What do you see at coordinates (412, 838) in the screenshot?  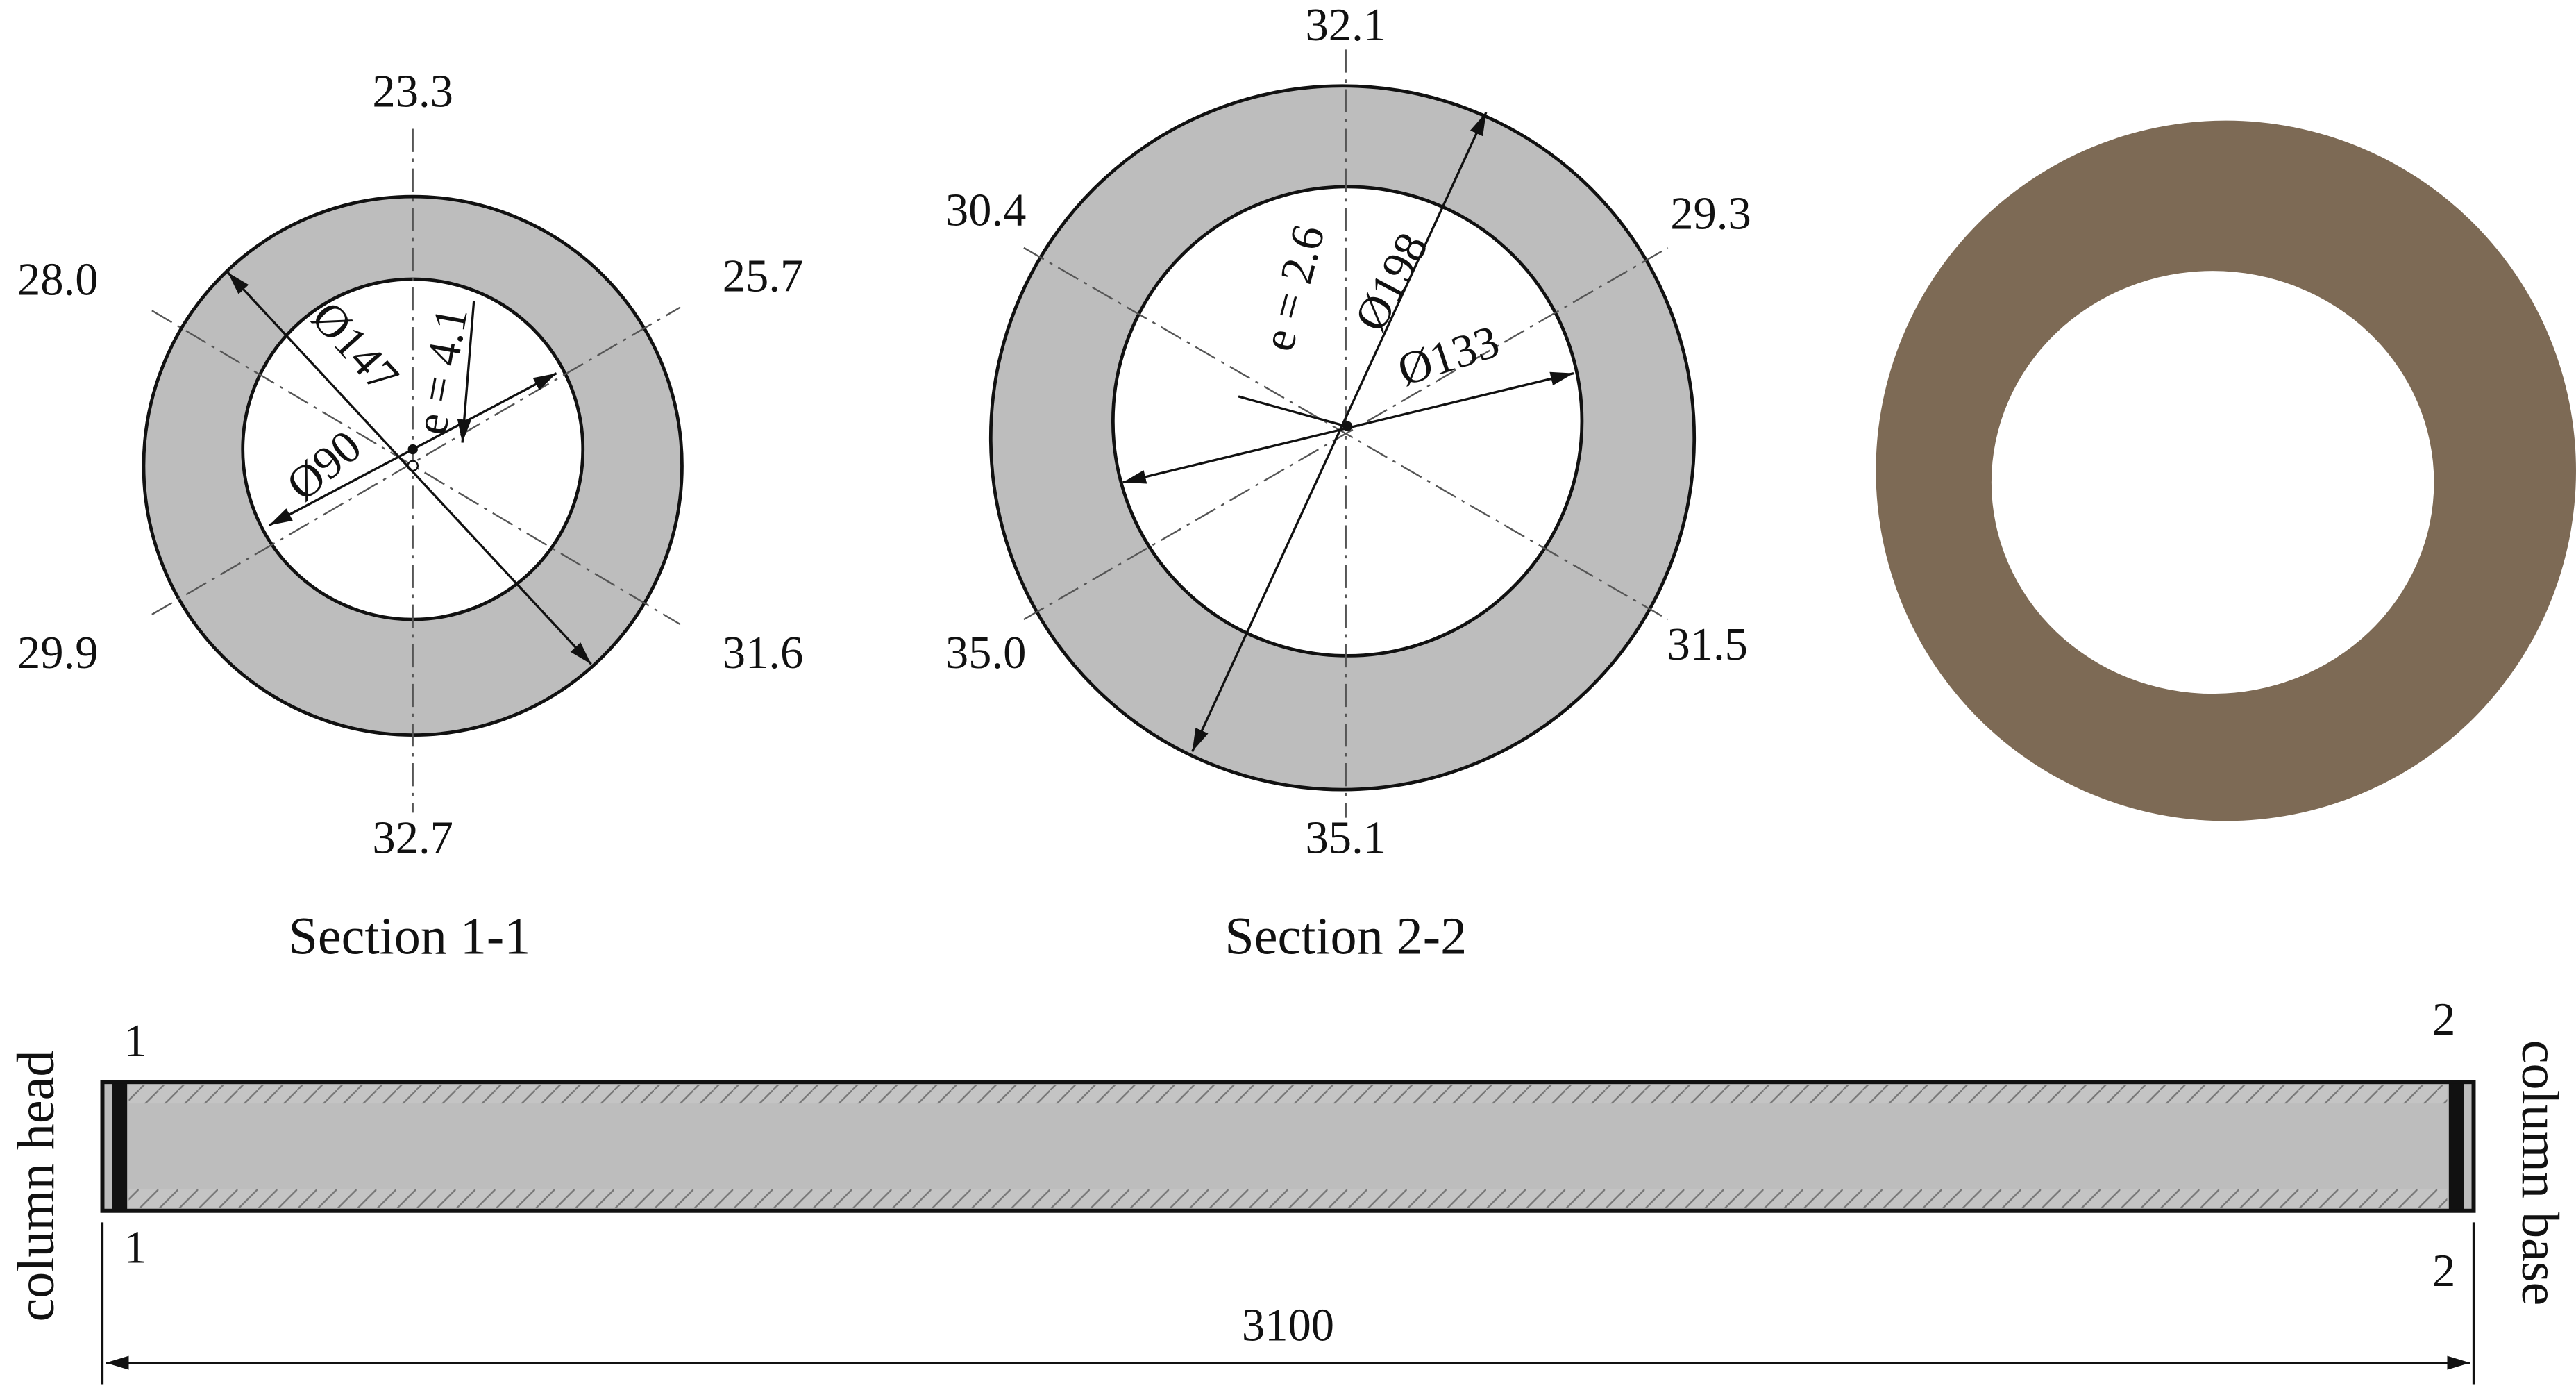 I see `thickness-bottom: 32.7` at bounding box center [412, 838].